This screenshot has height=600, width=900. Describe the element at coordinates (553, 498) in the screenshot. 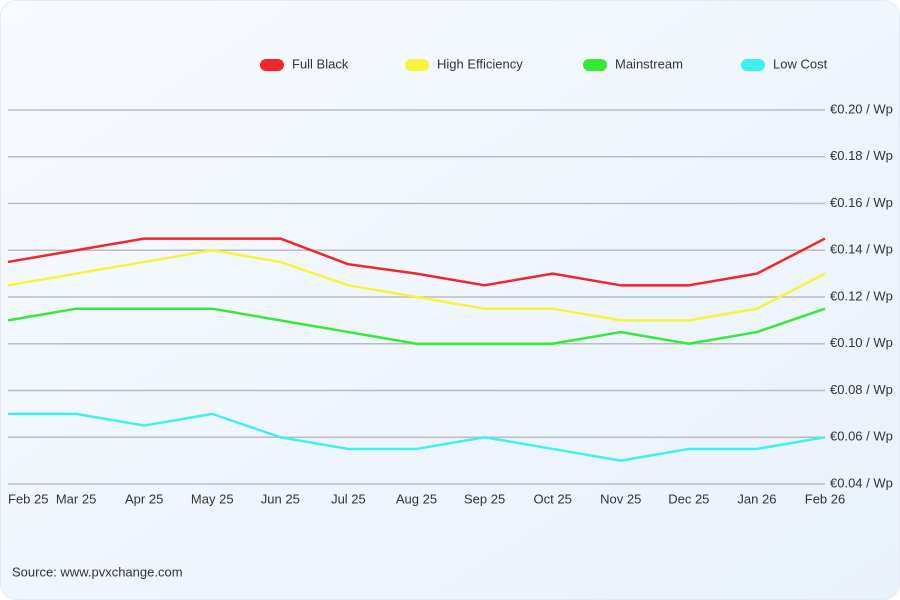

I see `x-tick-label: Oct 25` at that location.